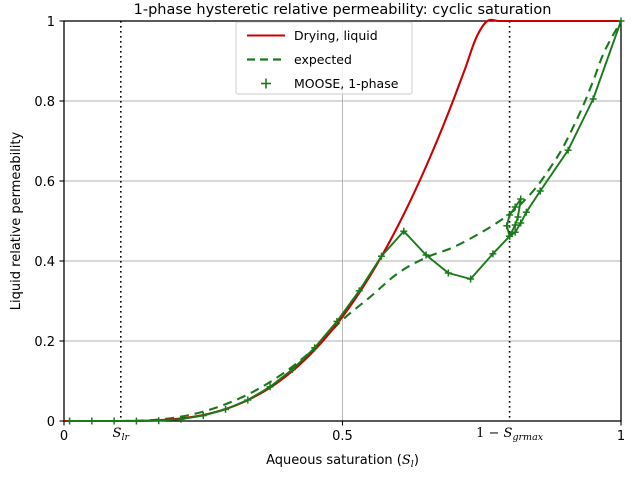 Image resolution: width=640 pixels, height=480 pixels. I want to click on ytick-label-1: 1, so click(51, 22).